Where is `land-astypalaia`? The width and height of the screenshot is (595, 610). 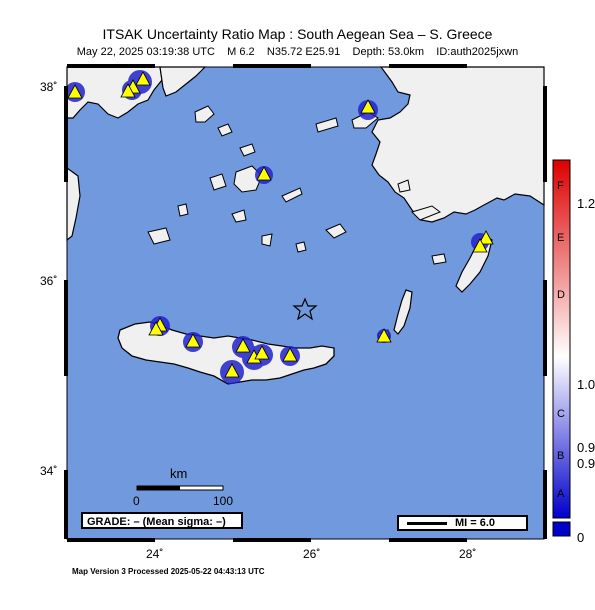 land-astypalaia is located at coordinates (336, 231).